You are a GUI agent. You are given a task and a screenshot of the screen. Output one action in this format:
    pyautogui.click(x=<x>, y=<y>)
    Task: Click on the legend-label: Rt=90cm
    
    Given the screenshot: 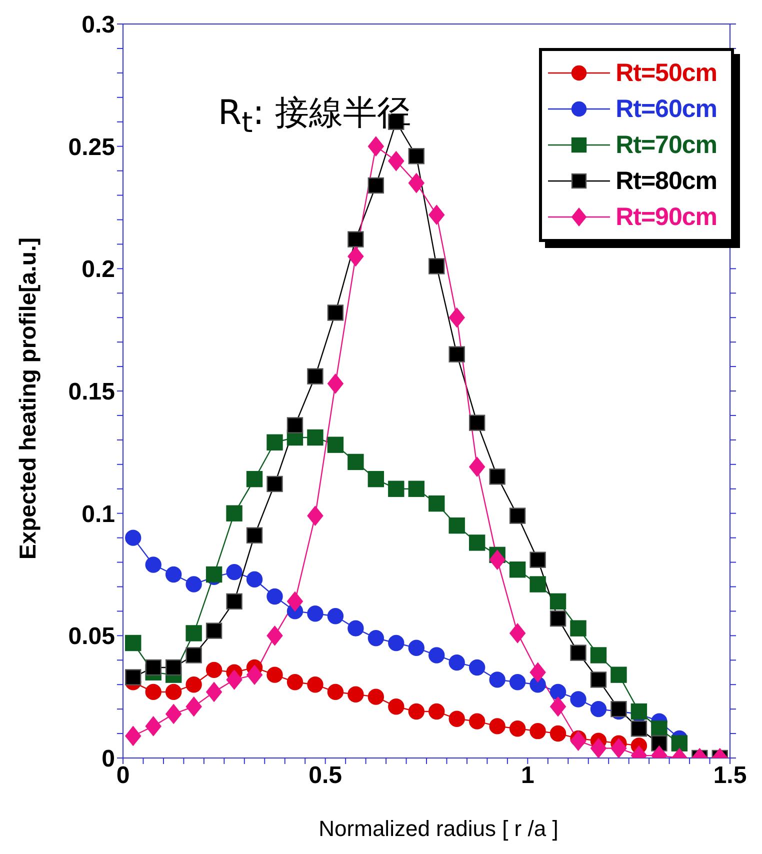 What is the action you would take?
    pyautogui.click(x=666, y=217)
    